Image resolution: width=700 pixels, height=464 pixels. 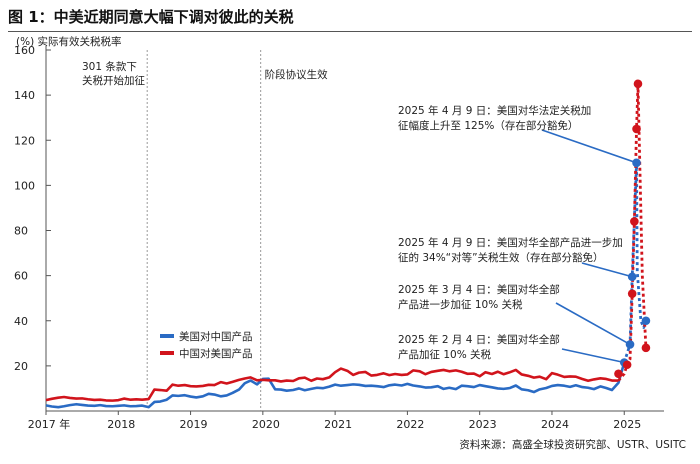 I want to click on y-axis-unit-label: (%) 实际有效关税税率, so click(x=69, y=42).